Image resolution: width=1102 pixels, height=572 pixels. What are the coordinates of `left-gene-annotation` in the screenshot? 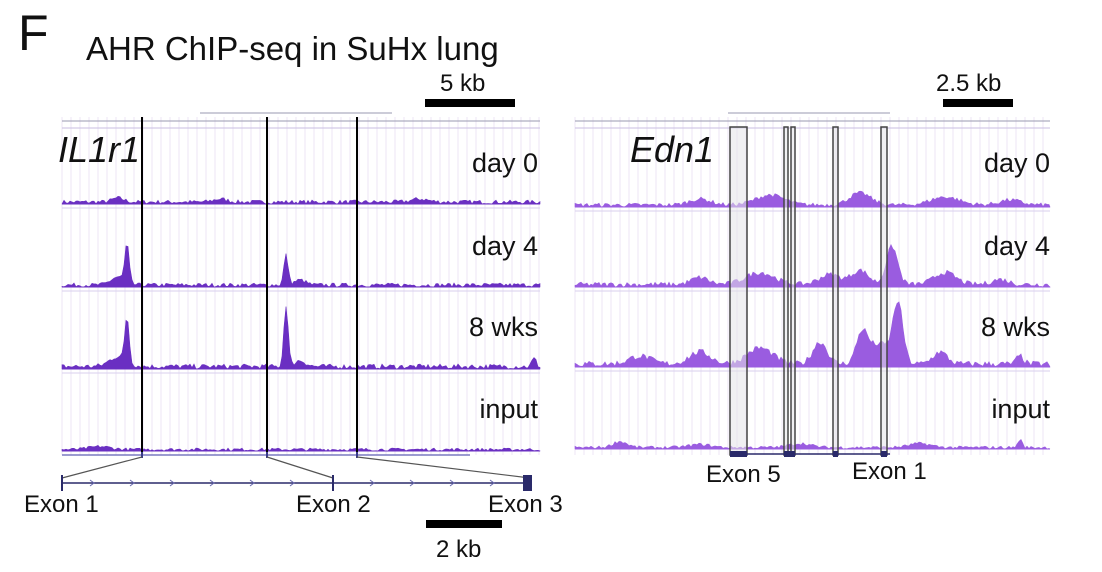 It's located at (266, 455).